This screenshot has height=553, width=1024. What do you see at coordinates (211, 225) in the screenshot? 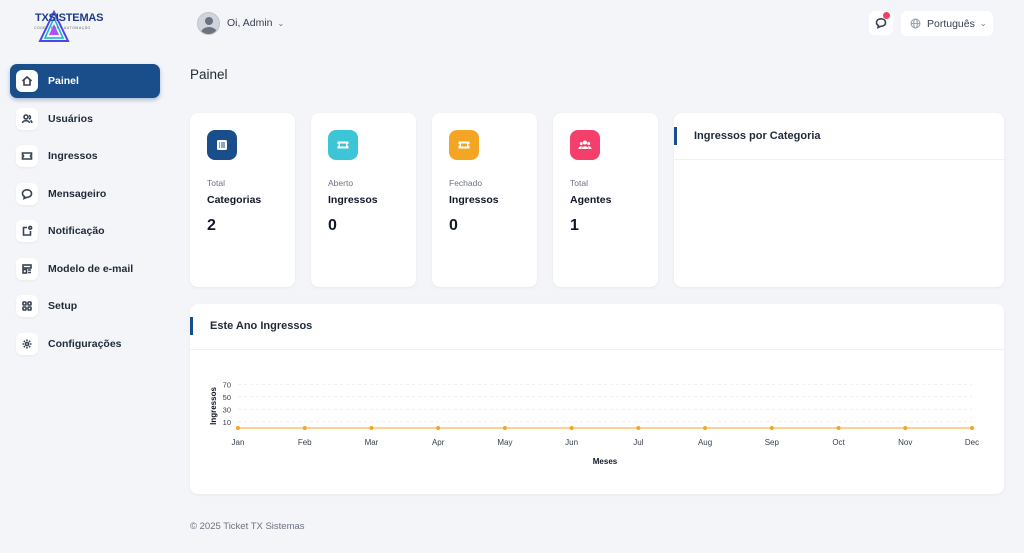
I see `stat-value: 2` at bounding box center [211, 225].